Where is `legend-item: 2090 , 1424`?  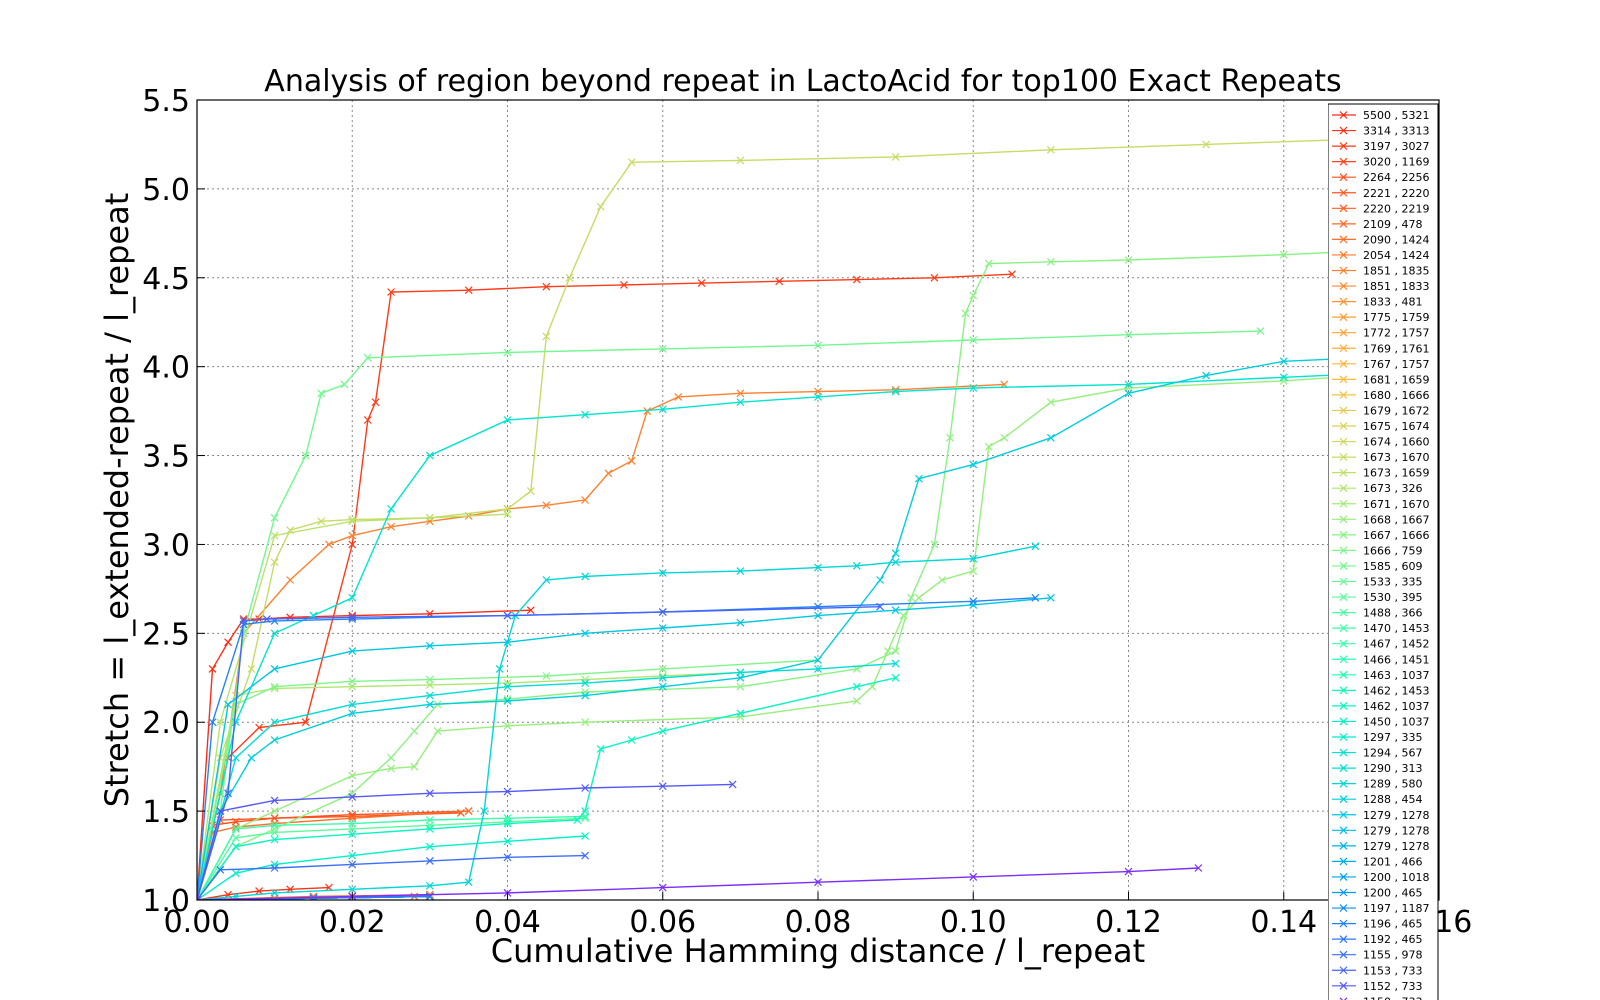 legend-item: 2090 , 1424 is located at coordinates (1380, 239).